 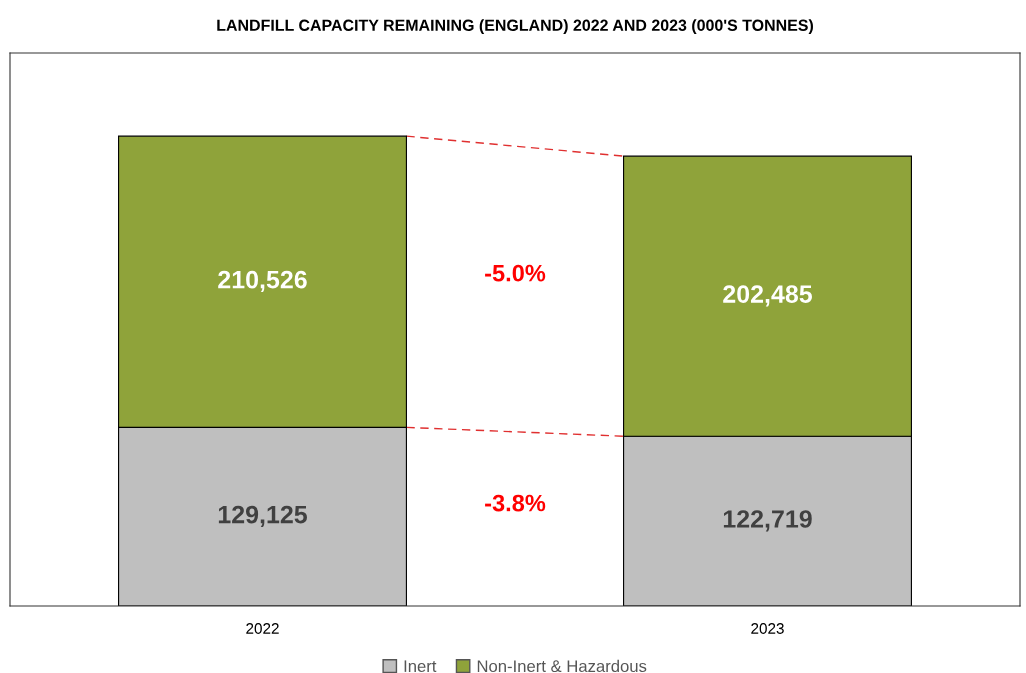 What do you see at coordinates (515, 503) in the screenshot?
I see `annotation: -3.8%` at bounding box center [515, 503].